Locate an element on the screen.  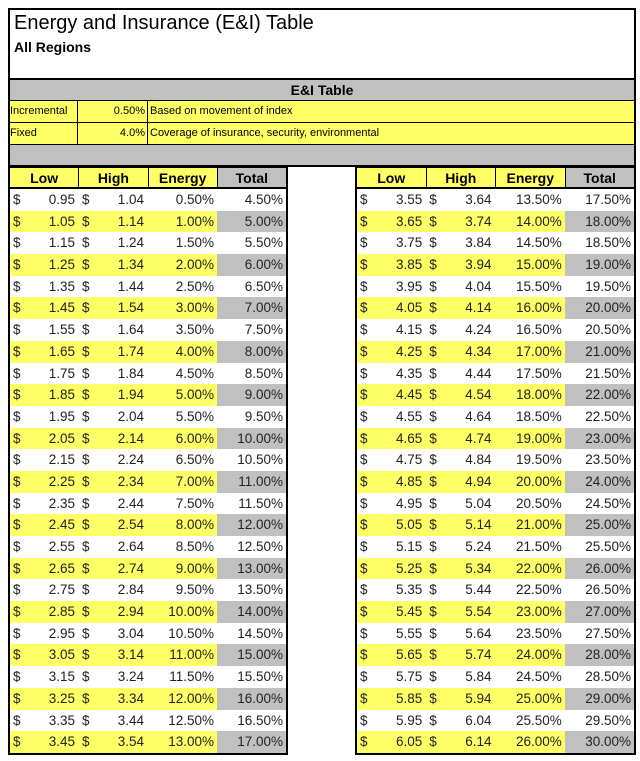
param-desc: Based on movement of index is located at coordinates (221, 111).